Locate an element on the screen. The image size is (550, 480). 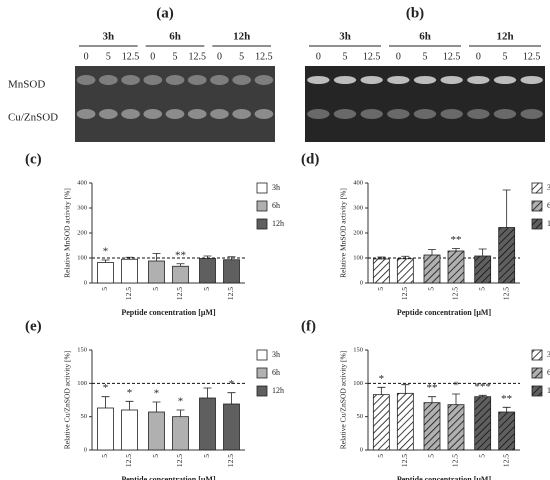
y-tick-label: 200 is located at coordinates (82, 232).